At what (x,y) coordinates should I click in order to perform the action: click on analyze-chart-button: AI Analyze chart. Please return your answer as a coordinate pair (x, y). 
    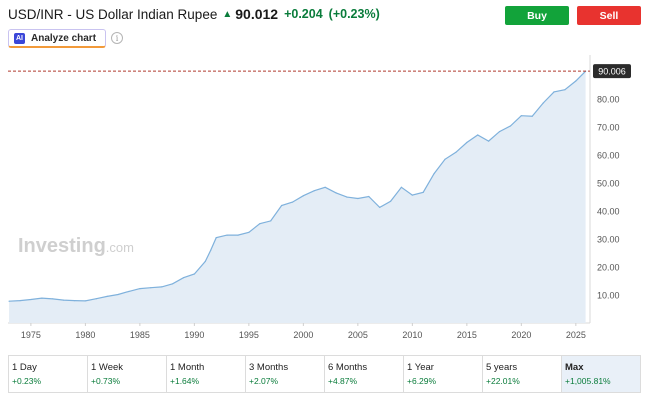
    Looking at the image, I should click on (57, 38).